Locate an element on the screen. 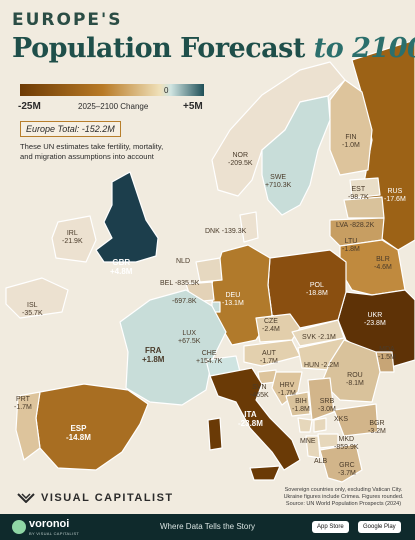 This screenshot has height=540, width=415. region-est is located at coordinates (365, 188).